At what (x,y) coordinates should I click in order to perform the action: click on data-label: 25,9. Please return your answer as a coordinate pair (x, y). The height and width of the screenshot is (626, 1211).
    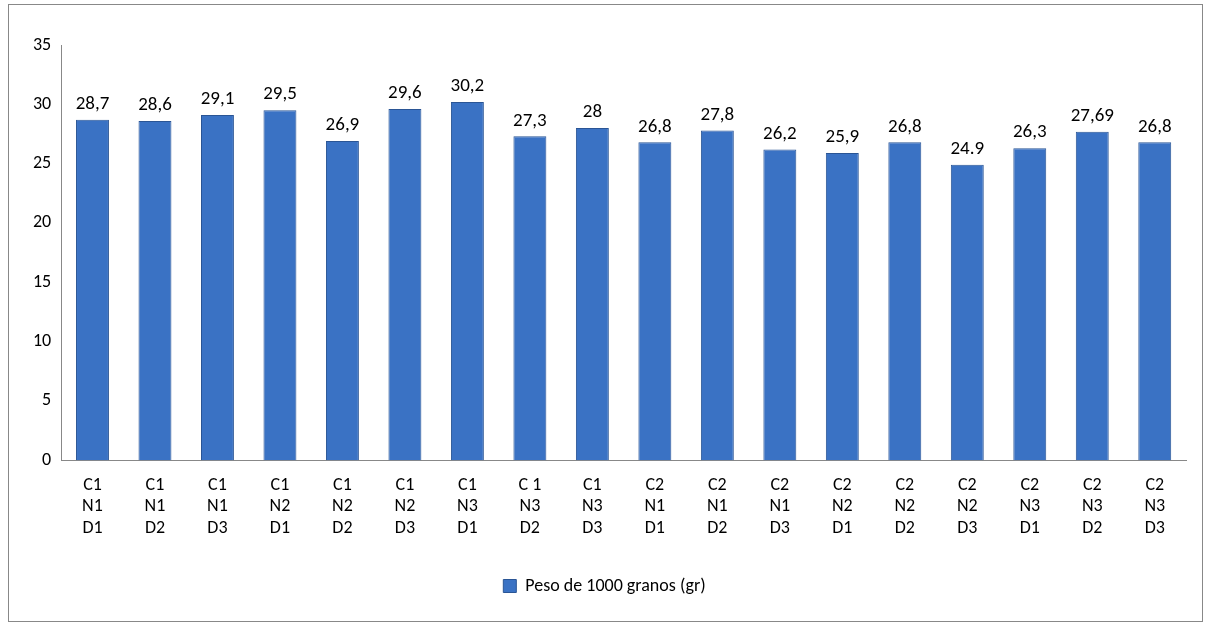
    Looking at the image, I should click on (842, 136).